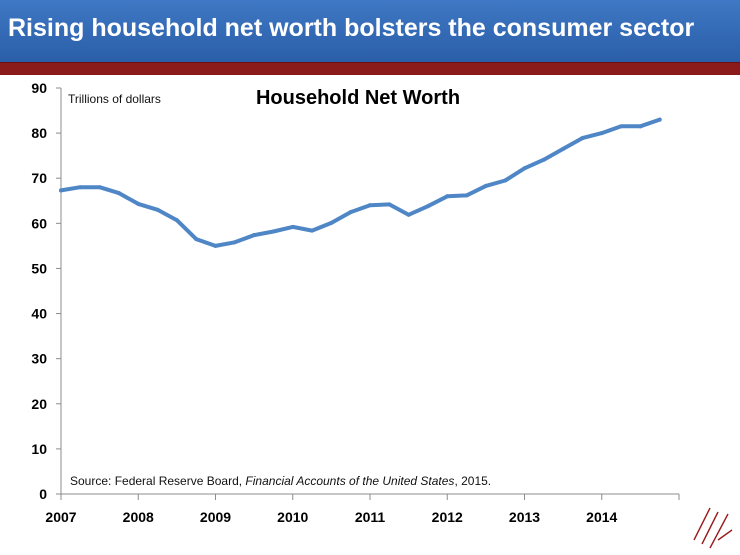 This screenshot has width=740, height=555. Describe the element at coordinates (292, 517) in the screenshot. I see `x-tick-label: 2010` at that location.